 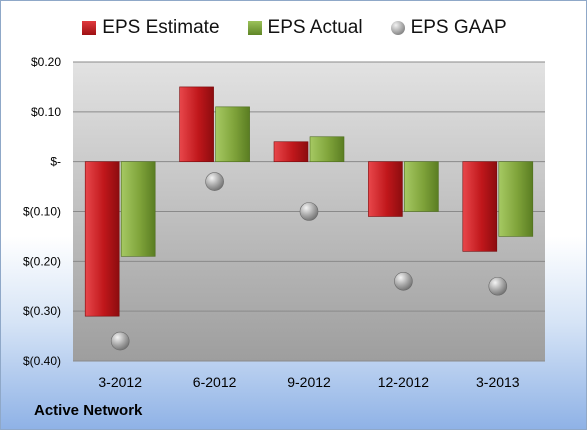 What do you see at coordinates (498, 382) in the screenshot?
I see `x-tick-label: 3-2013` at bounding box center [498, 382].